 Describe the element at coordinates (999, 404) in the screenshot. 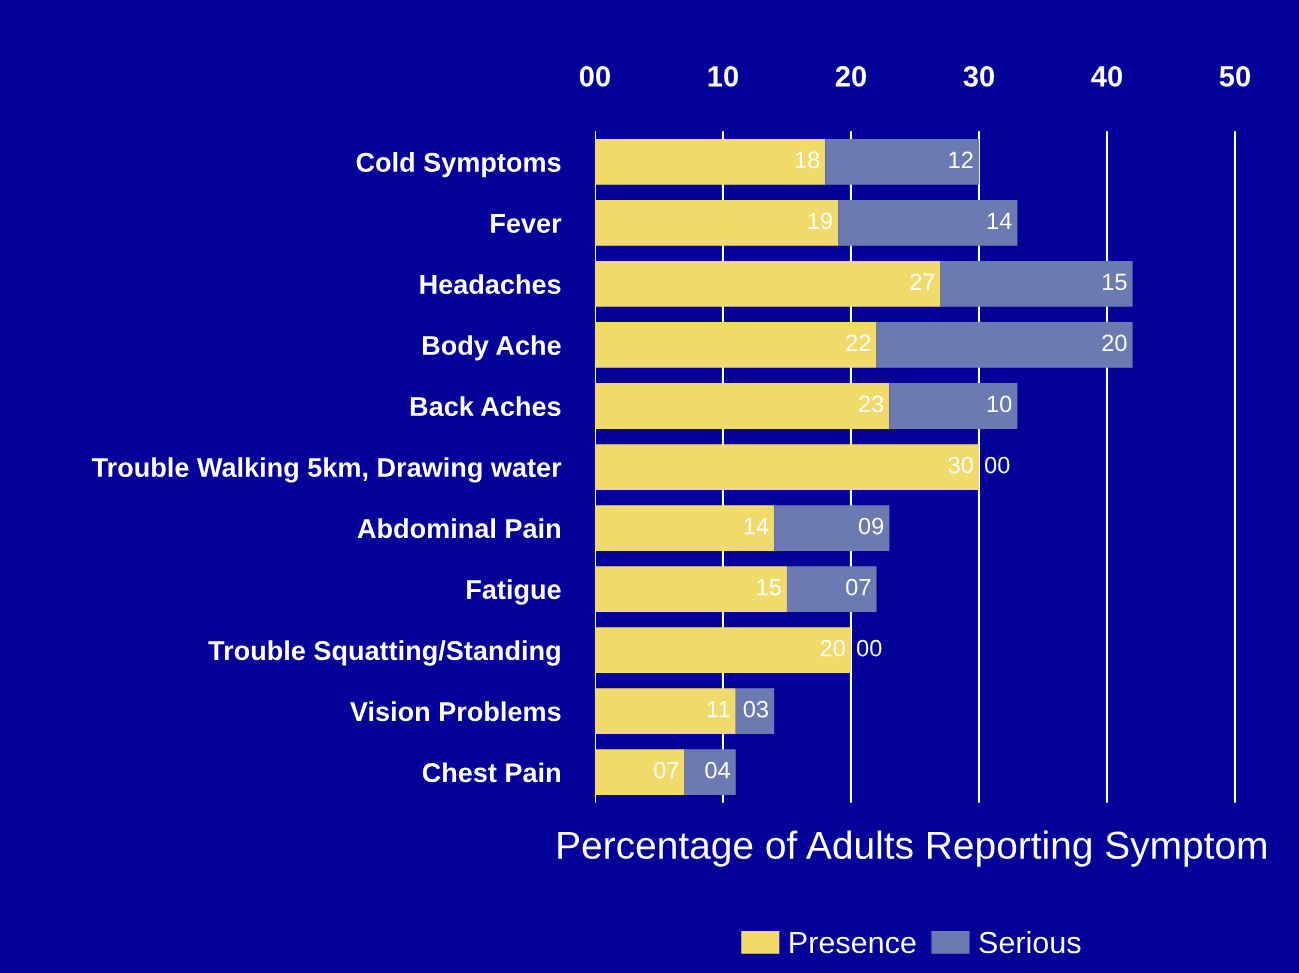

I see `data-label: 10` at that location.